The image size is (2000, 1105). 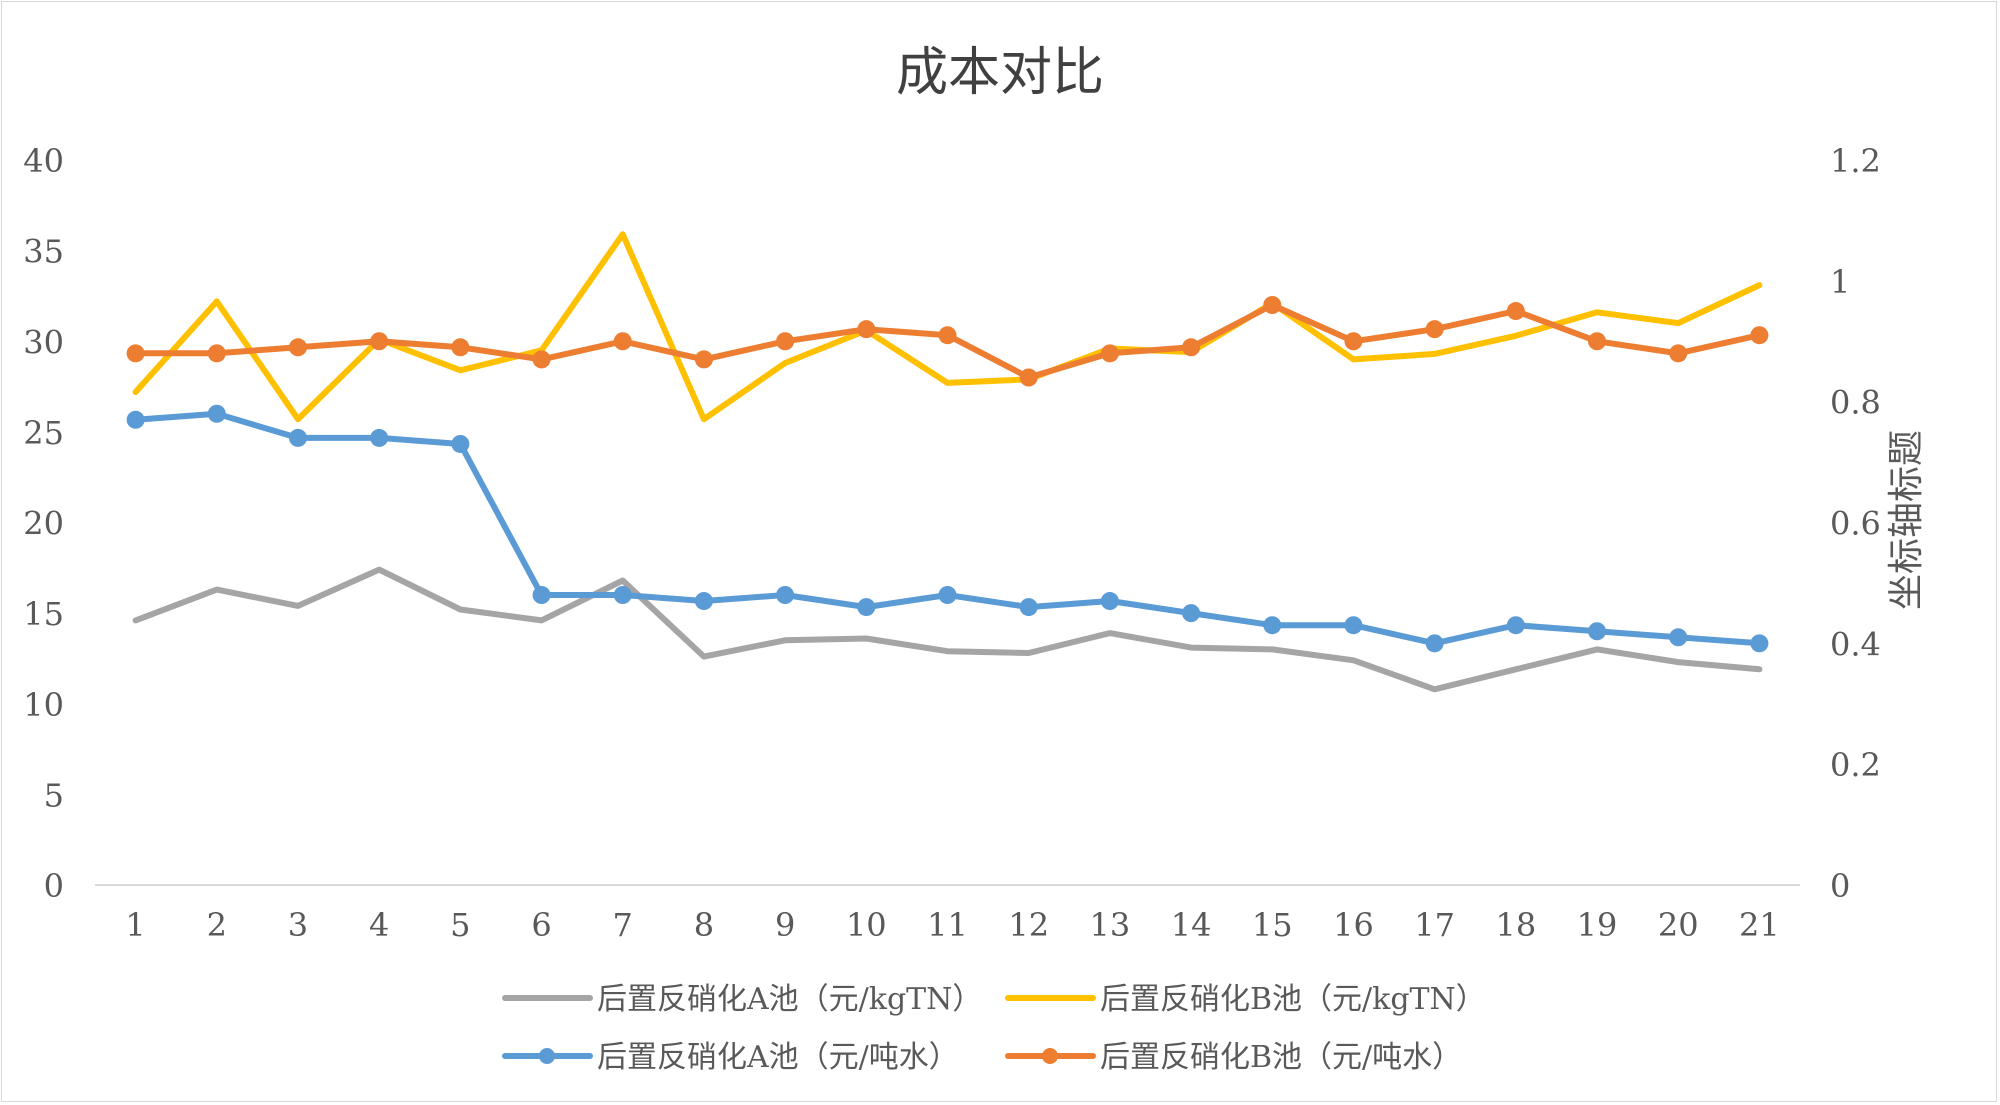 What do you see at coordinates (1855, 403) in the screenshot?
I see `right-tick-label: 0.8` at bounding box center [1855, 403].